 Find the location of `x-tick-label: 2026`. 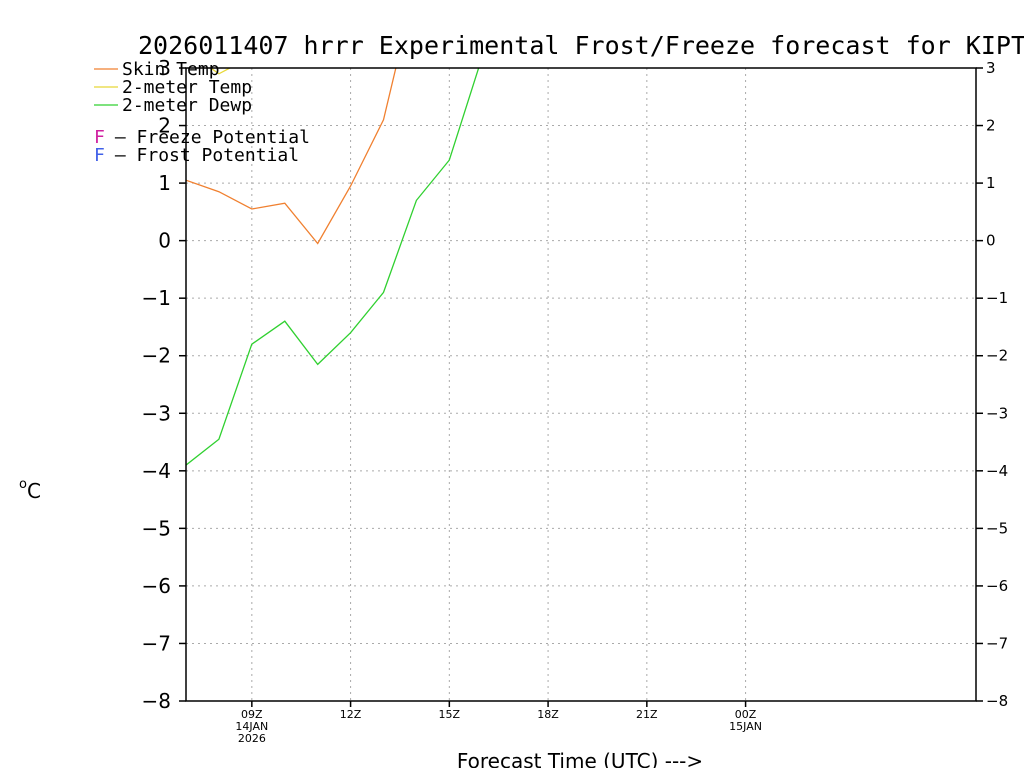

x-tick-label: 2026 is located at coordinates (252, 738).